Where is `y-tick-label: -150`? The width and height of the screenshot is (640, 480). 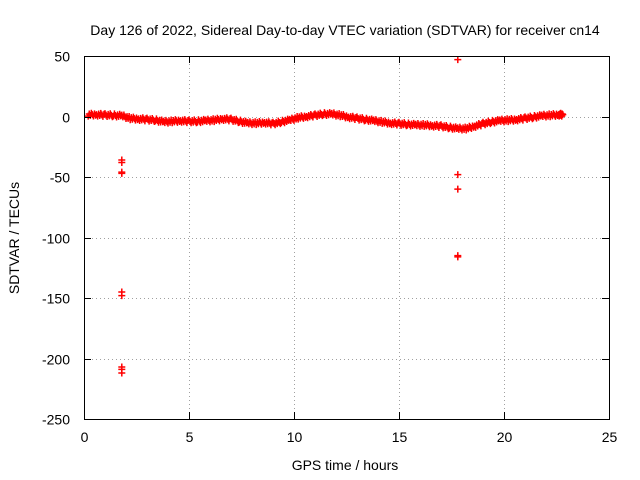 y-tick-label: -150 is located at coordinates (56, 299).